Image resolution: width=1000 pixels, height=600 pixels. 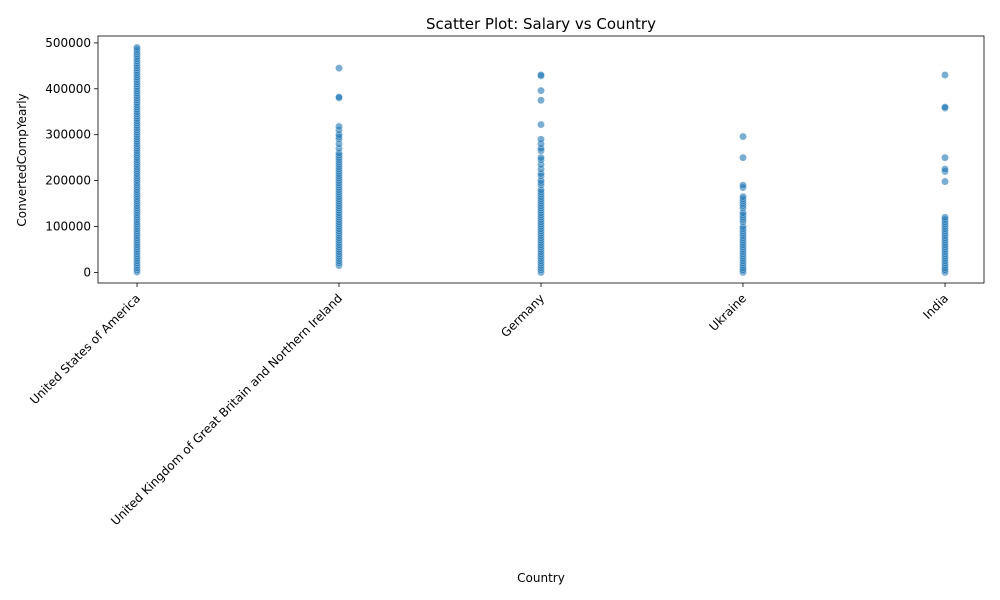 I want to click on x-axis-label: Country, so click(x=541, y=578).